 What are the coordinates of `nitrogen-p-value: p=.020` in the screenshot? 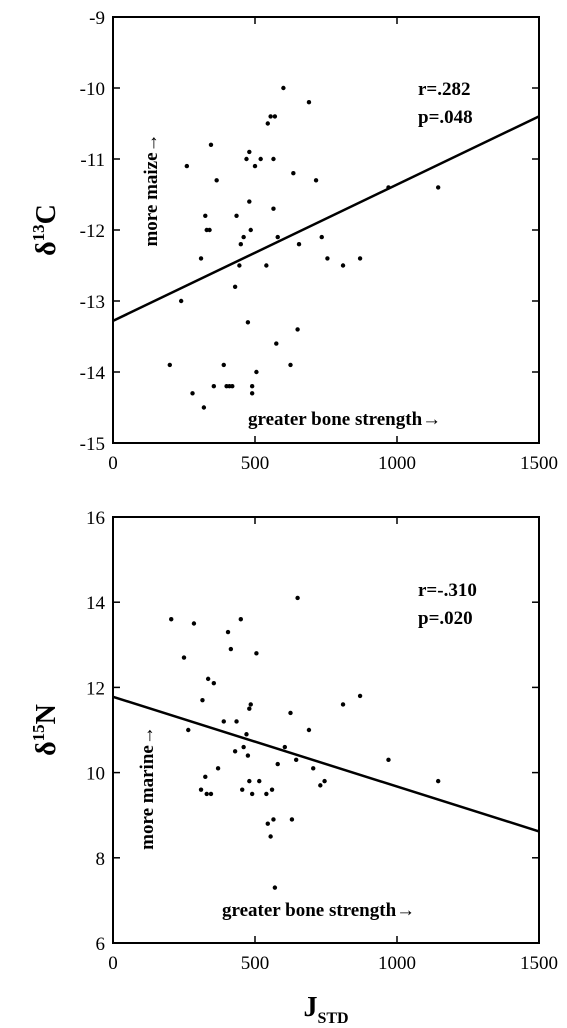 It's located at (445, 618).